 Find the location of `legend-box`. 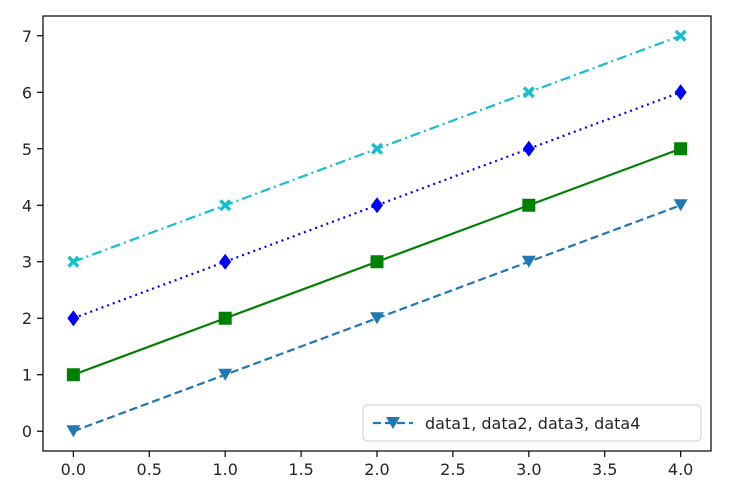

legend-box is located at coordinates (532, 423).